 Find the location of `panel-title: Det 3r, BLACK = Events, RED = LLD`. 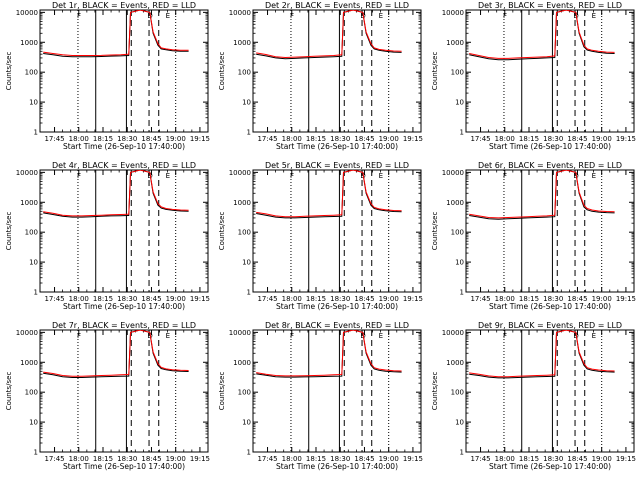

panel-title: Det 3r, BLACK = Events, RED = LLD is located at coordinates (550, 5).